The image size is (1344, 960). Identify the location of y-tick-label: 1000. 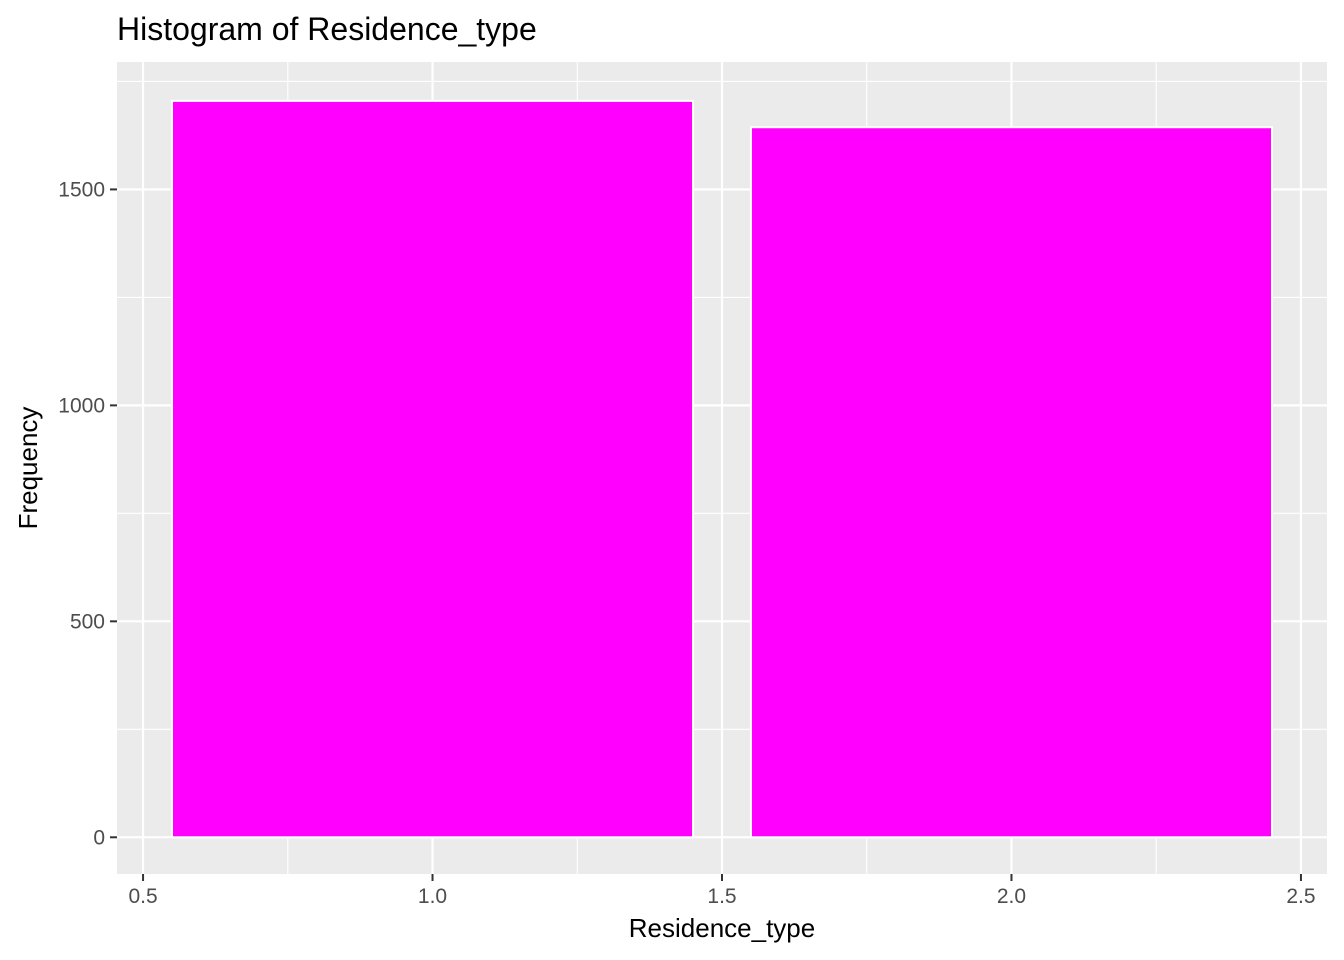
(81, 405).